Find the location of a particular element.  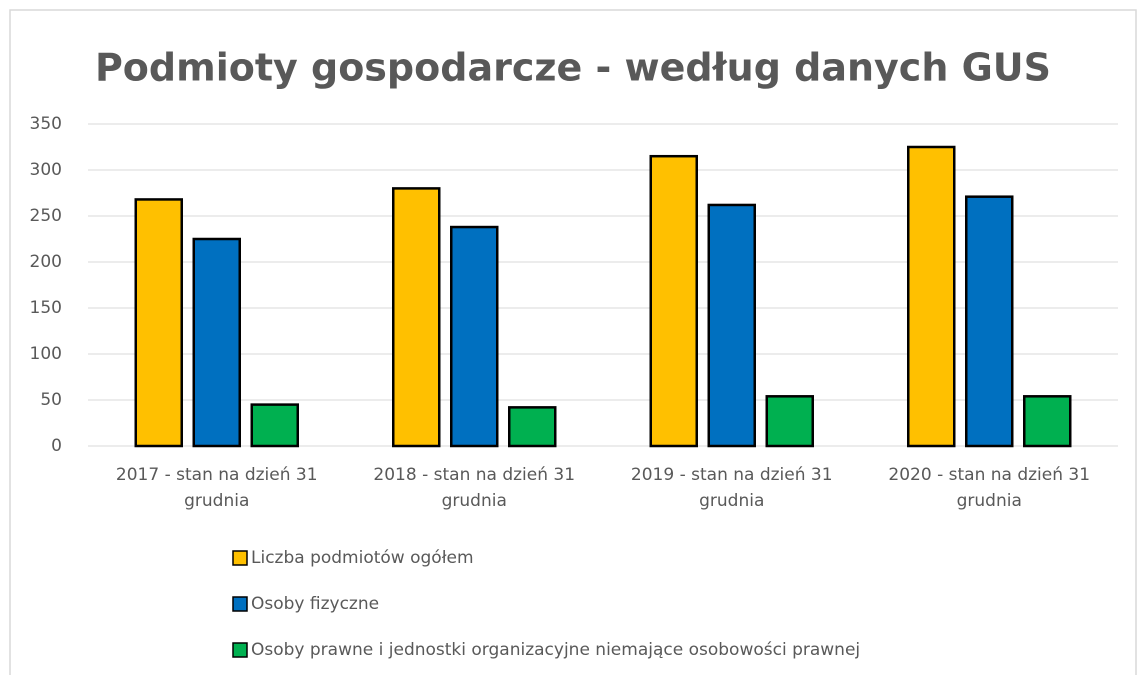

legend-label: Osoby fizyczne is located at coordinates (315, 604).